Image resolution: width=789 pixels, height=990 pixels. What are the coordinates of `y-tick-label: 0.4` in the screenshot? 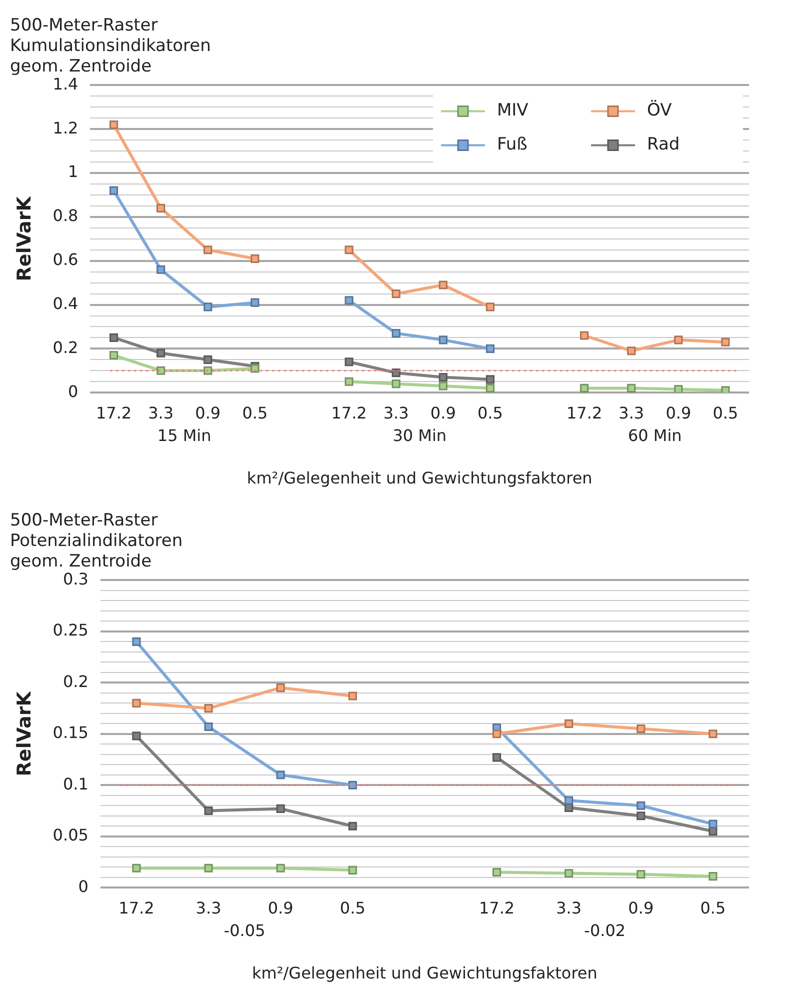 It's located at (65, 303).